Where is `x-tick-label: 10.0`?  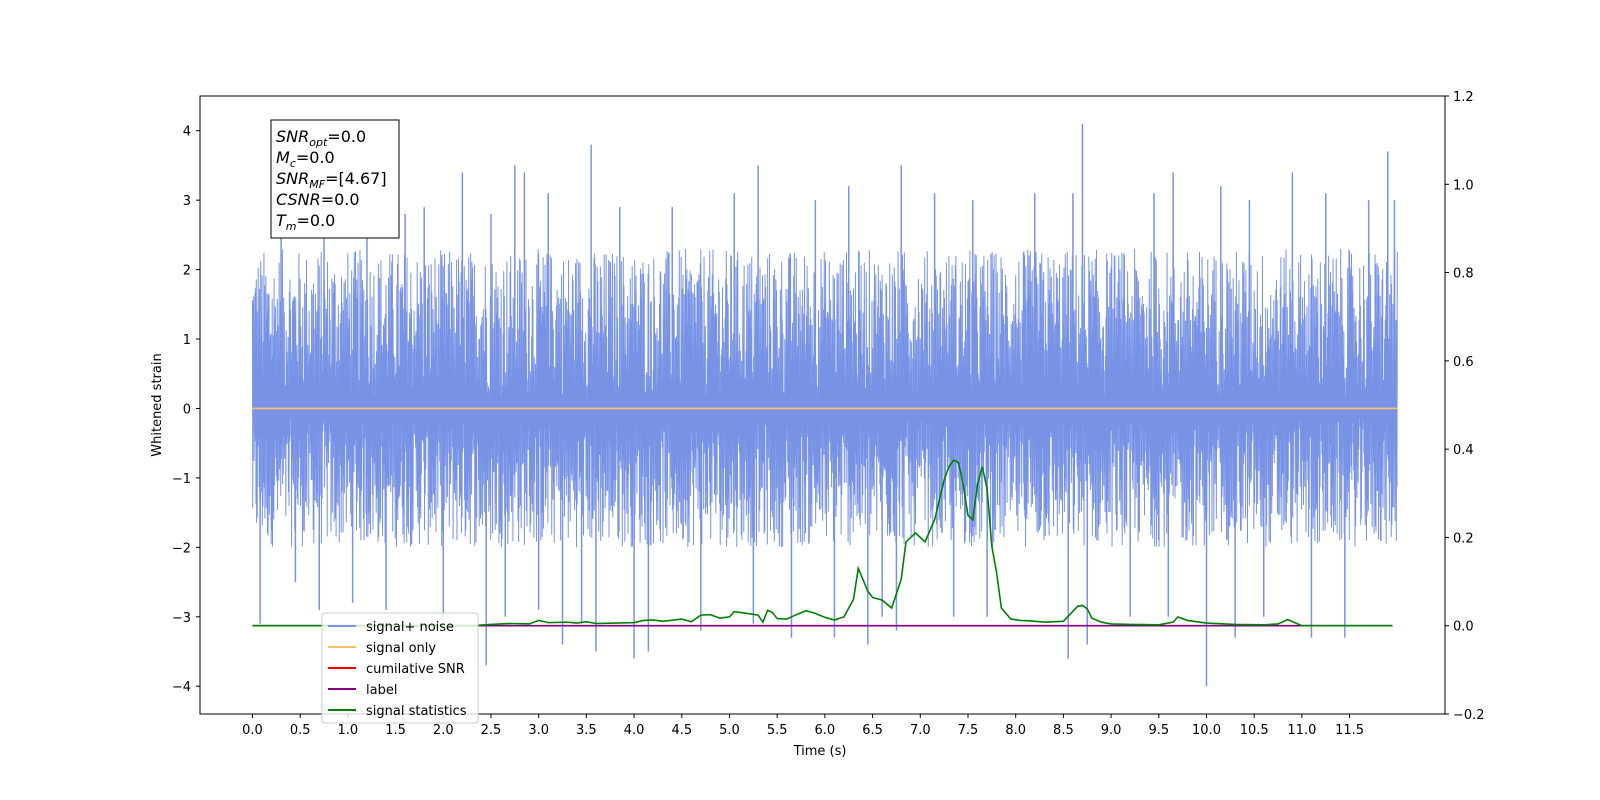 x-tick-label: 10.0 is located at coordinates (1206, 730).